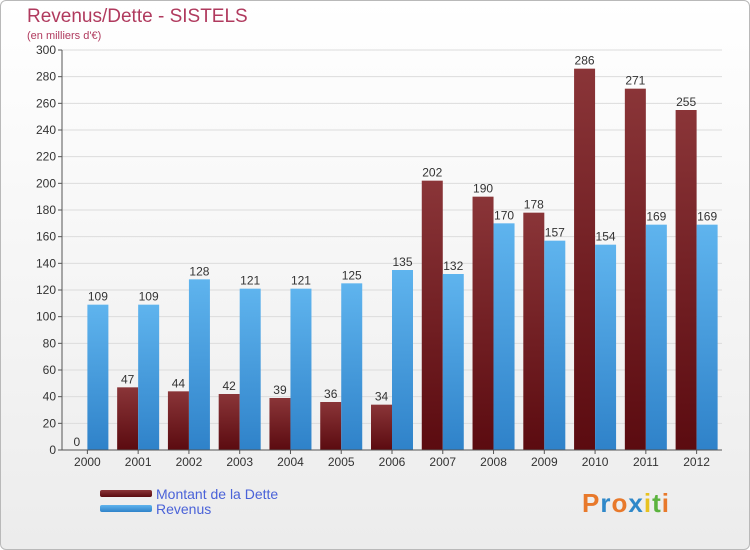  What do you see at coordinates (635, 81) in the screenshot?
I see `debt-bar-label: 271` at bounding box center [635, 81].